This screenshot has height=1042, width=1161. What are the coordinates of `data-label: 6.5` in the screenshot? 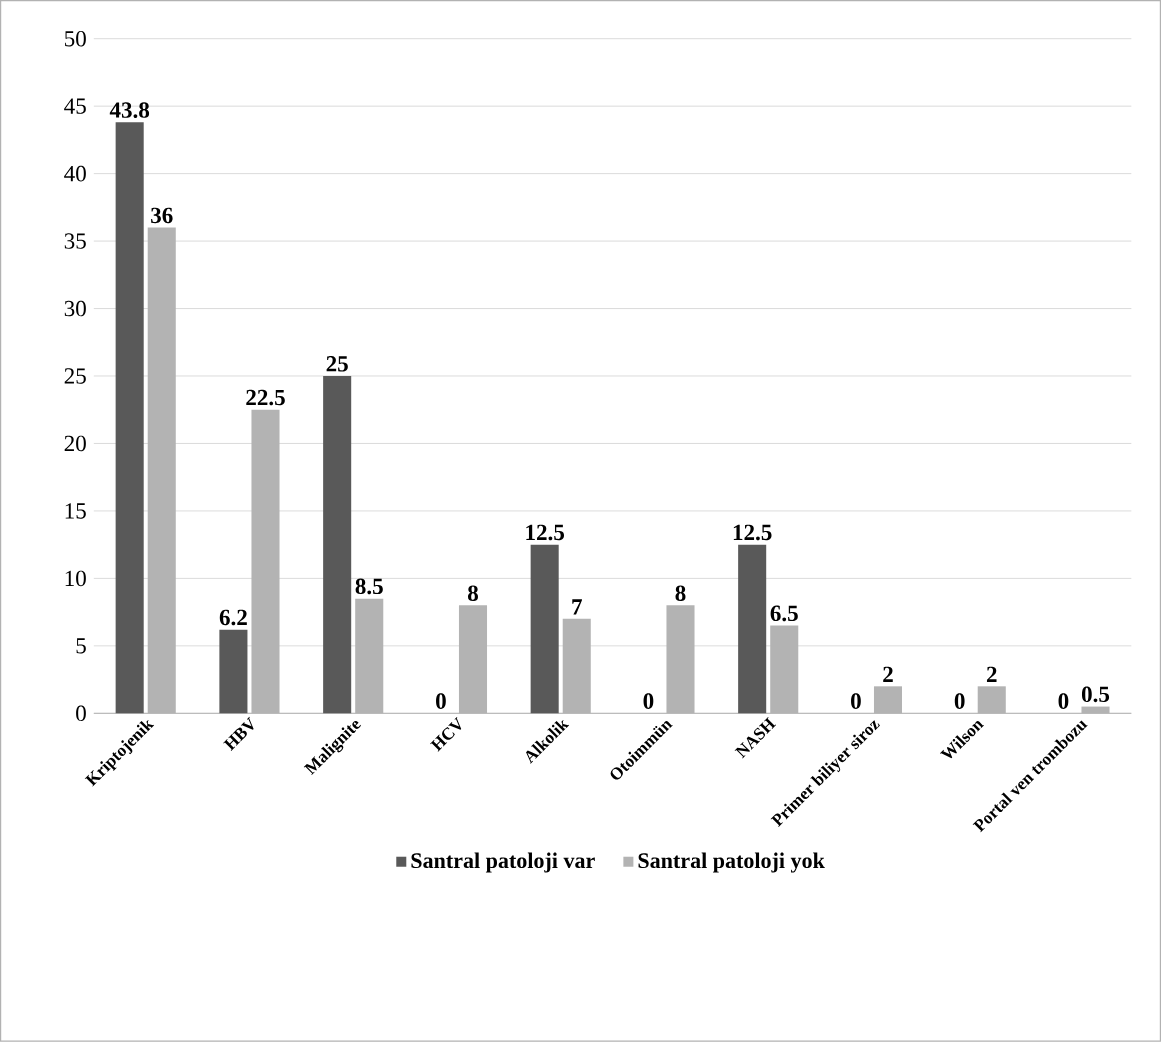 It's located at (784, 613).